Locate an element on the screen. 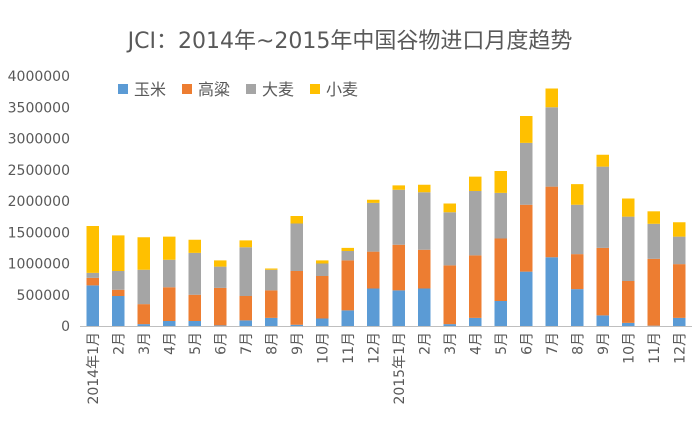 This screenshot has height=427, width=700. y-tick-label: 2500000 is located at coordinates (39, 171).